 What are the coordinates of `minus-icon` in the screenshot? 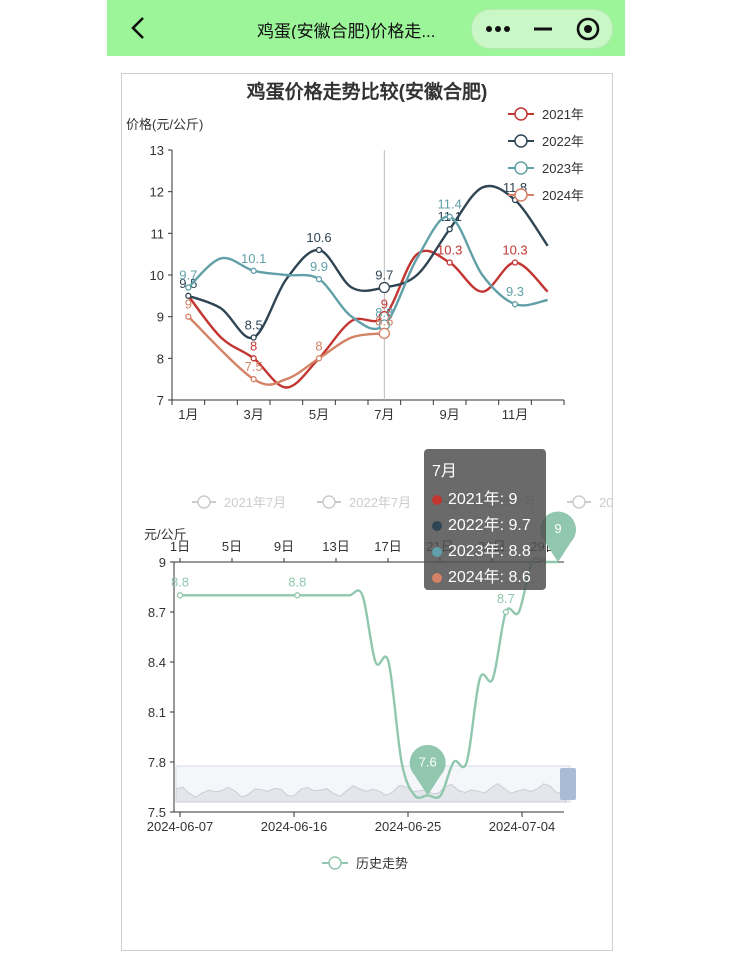 It's located at (543, 29).